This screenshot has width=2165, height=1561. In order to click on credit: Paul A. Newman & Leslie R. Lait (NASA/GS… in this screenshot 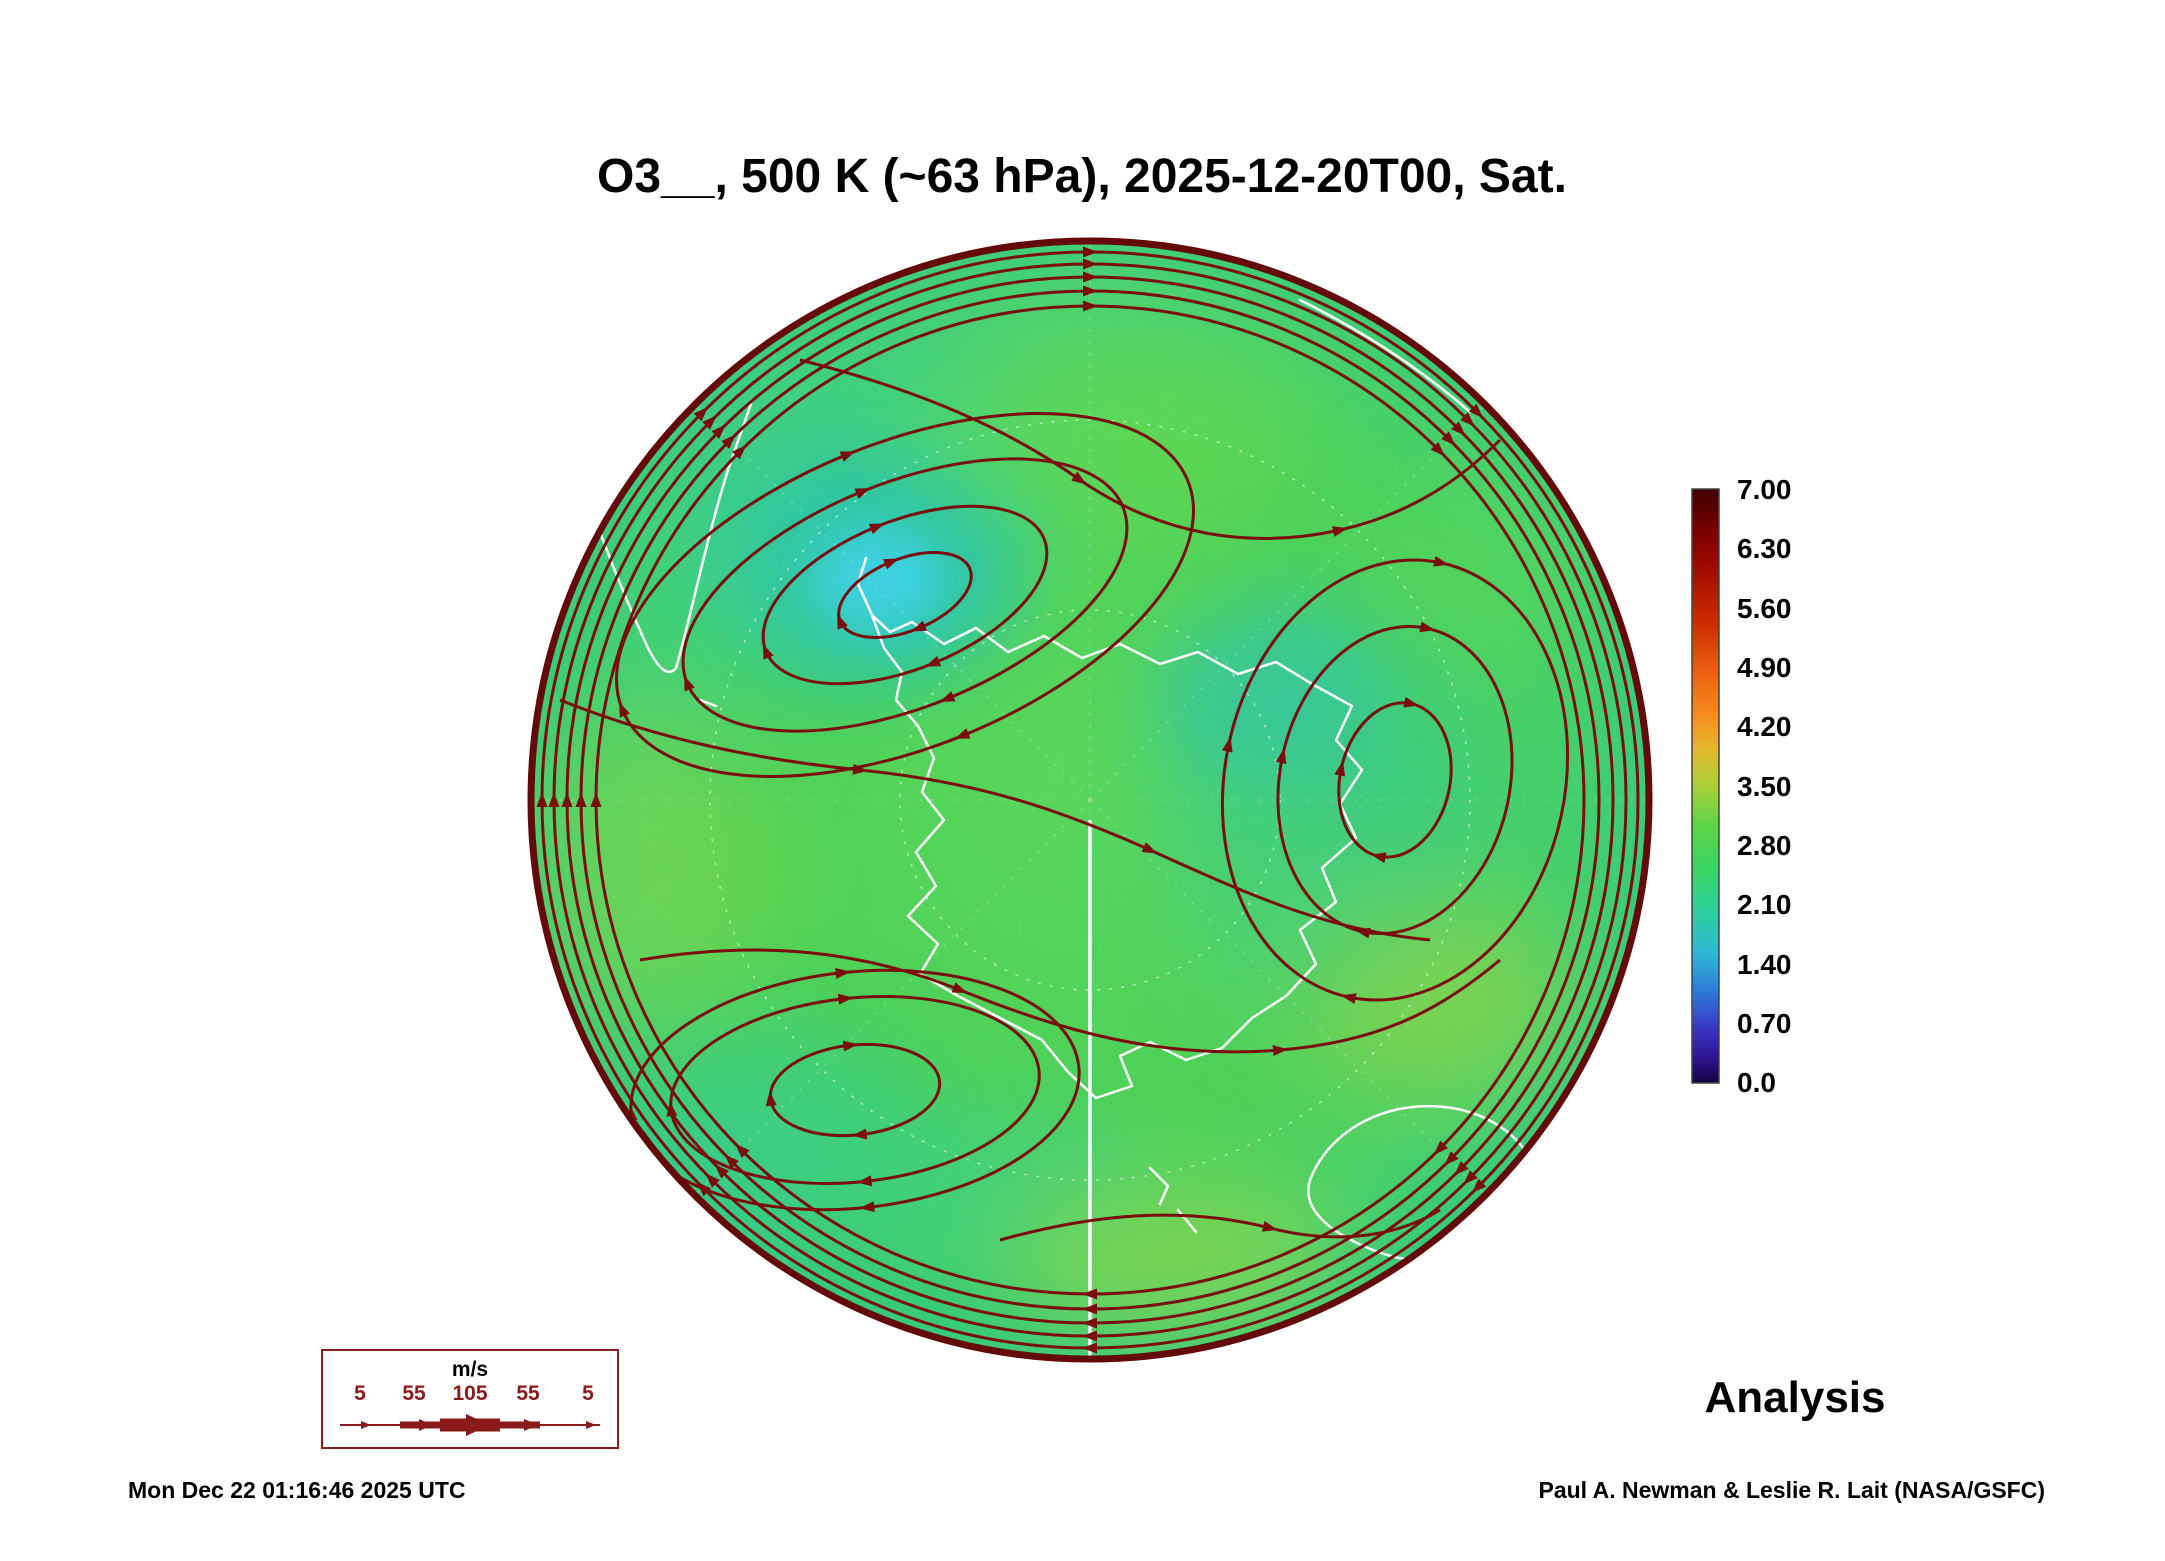, I will do `click(1791, 1490)`.